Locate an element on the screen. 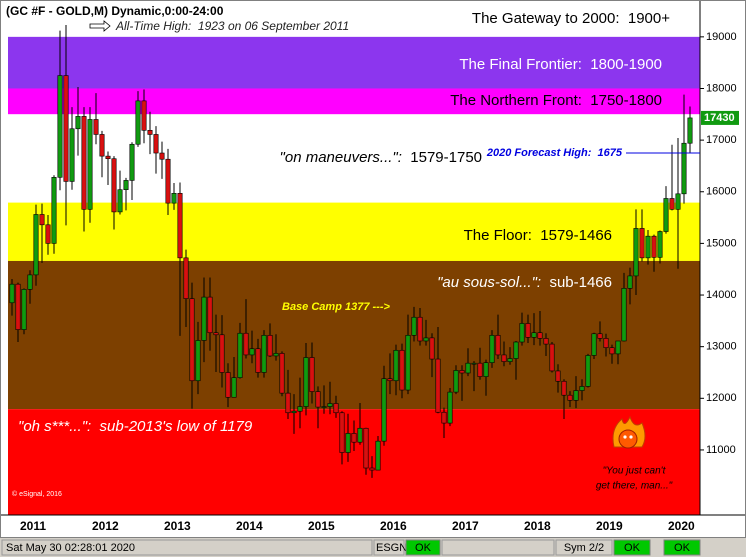 This screenshot has width=746, height=557. zone-range: 1579-1466 is located at coordinates (576, 235).